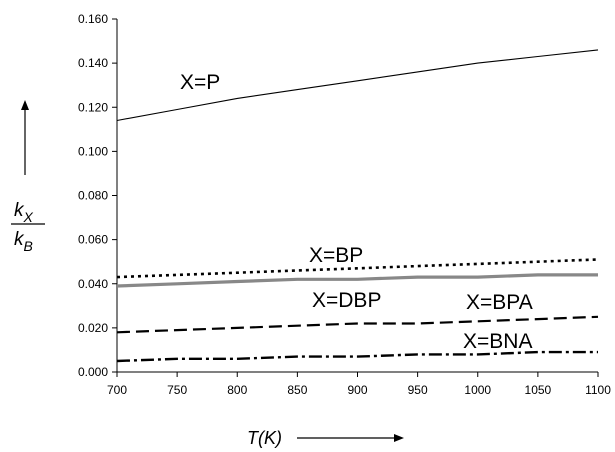 This screenshot has height=452, width=615. Describe the element at coordinates (93, 328) in the screenshot. I see `y-tick-label: 0.020` at that location.